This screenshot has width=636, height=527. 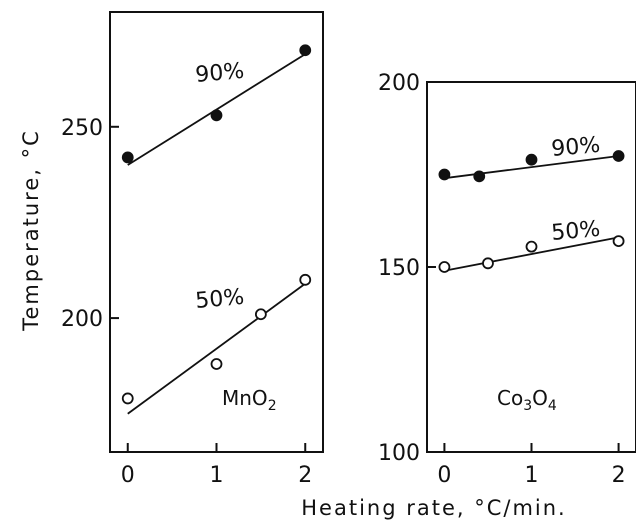 I want to click on y-tick-label: 250, so click(x=82, y=128).